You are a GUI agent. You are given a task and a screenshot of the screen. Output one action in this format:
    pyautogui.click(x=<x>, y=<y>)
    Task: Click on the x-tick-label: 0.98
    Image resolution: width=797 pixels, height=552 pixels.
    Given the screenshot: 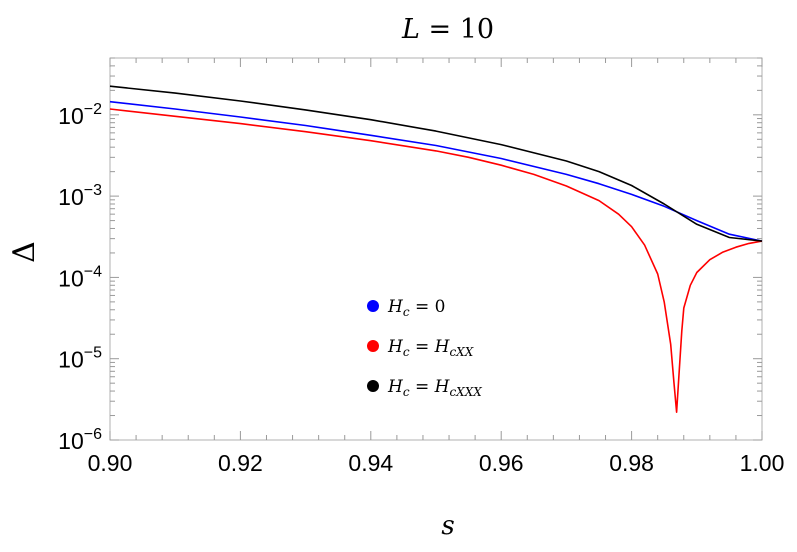 What is the action you would take?
    pyautogui.click(x=631, y=463)
    